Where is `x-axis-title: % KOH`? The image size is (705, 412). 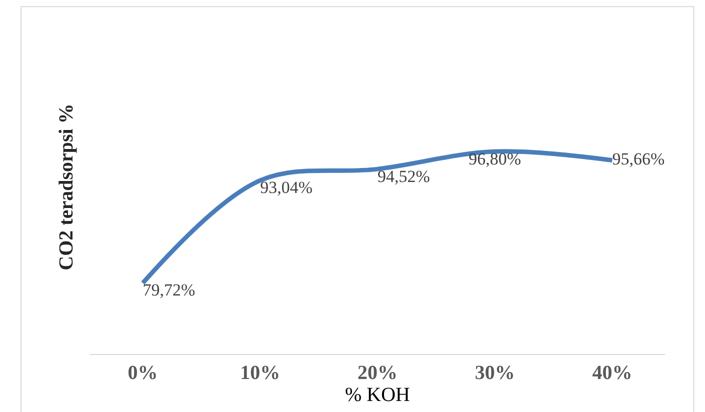 x-axis-title: % KOH is located at coordinates (377, 395).